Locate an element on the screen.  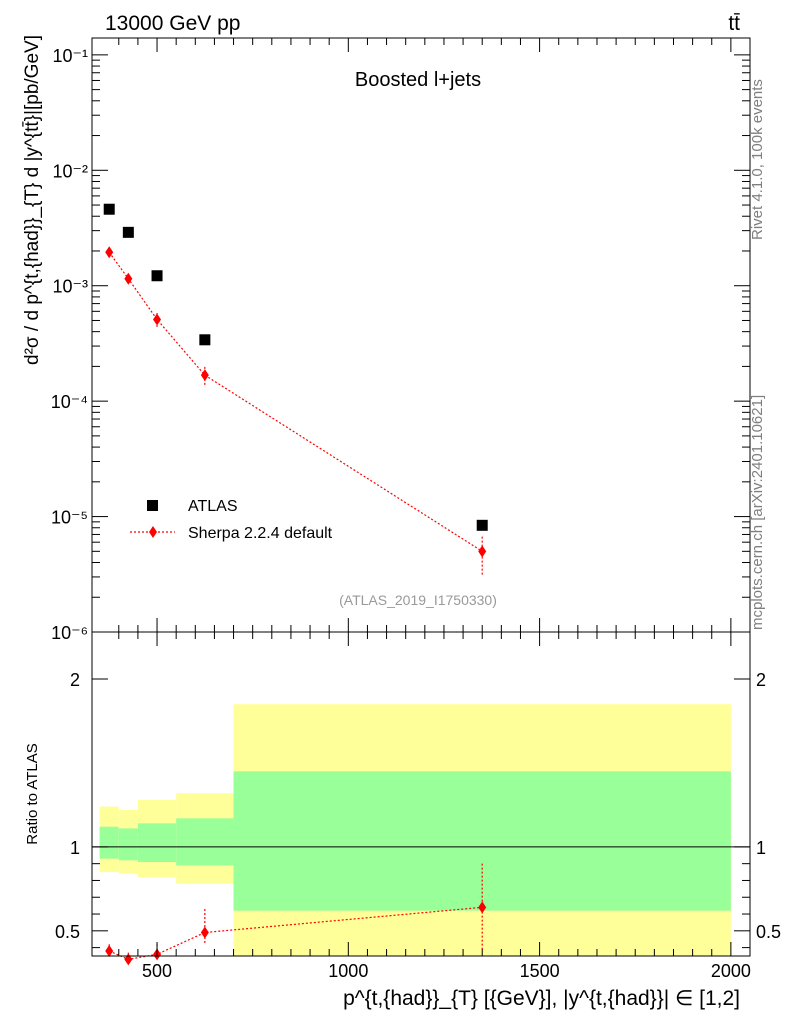
y-tick-label: 10⁻¹ is located at coordinates (70, 56).